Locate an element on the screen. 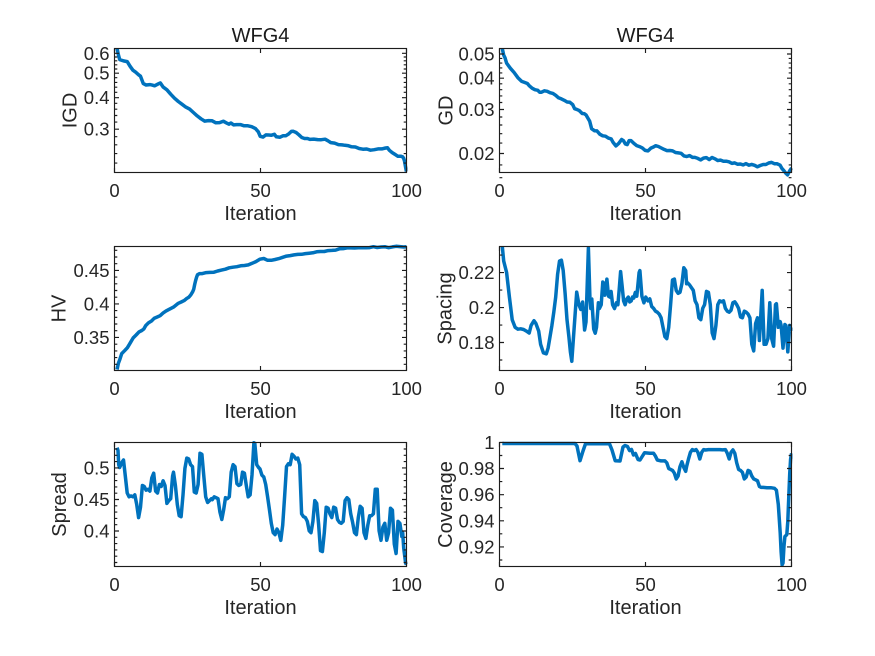 This screenshot has width=875, height=656. svg-text: 0.18 is located at coordinates (476, 342).